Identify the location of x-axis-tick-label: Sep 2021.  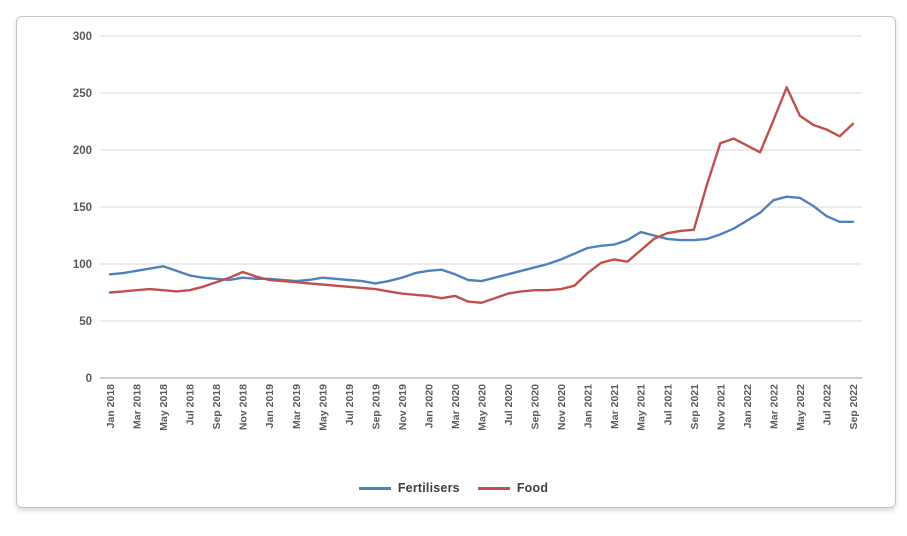
(695, 407).